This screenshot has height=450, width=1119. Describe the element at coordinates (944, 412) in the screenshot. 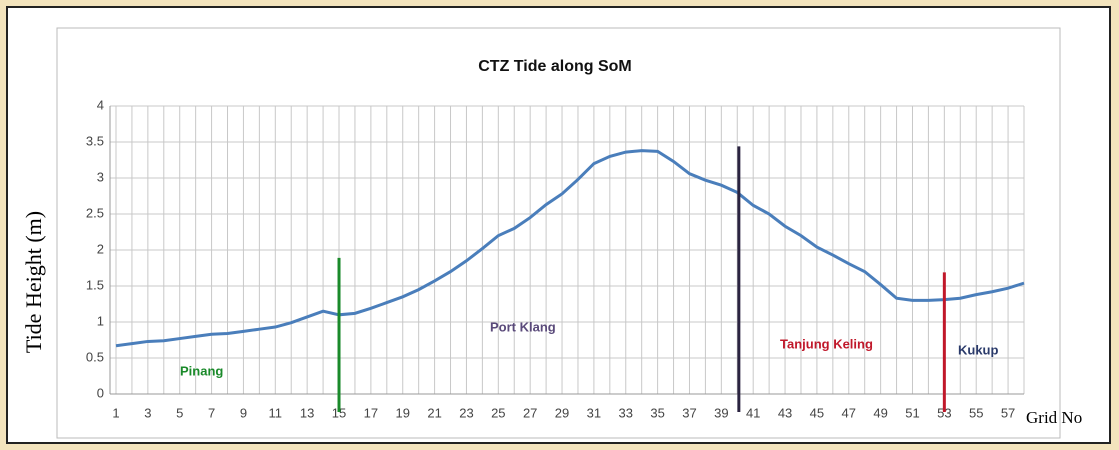

I see `x-tick-label: 53` at that location.